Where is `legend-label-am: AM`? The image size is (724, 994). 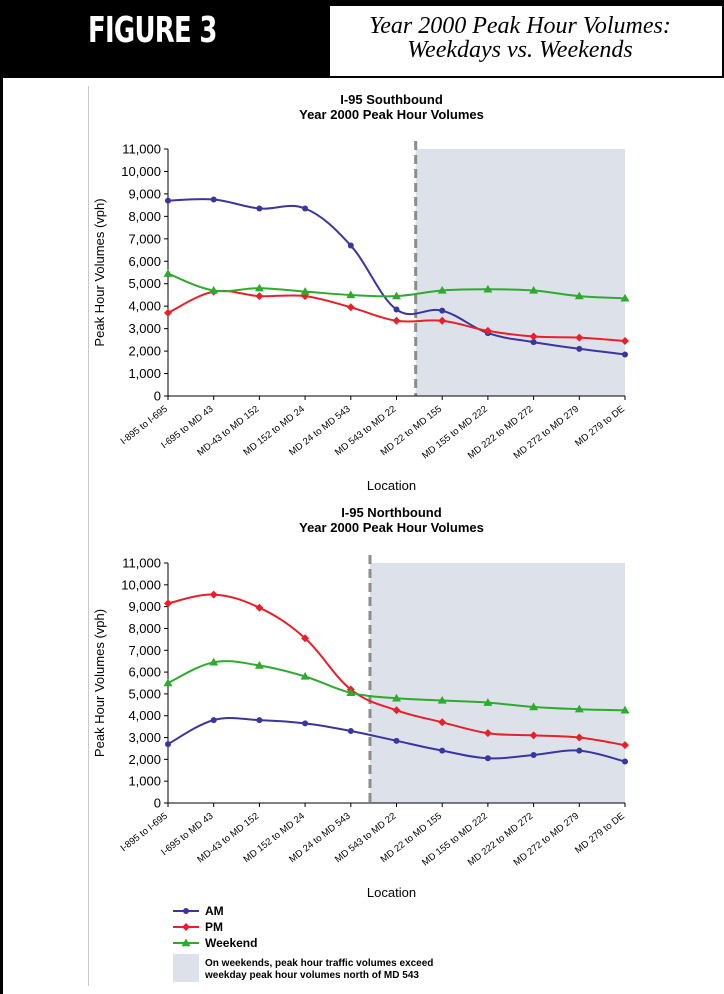 legend-label-am: AM is located at coordinates (214, 911).